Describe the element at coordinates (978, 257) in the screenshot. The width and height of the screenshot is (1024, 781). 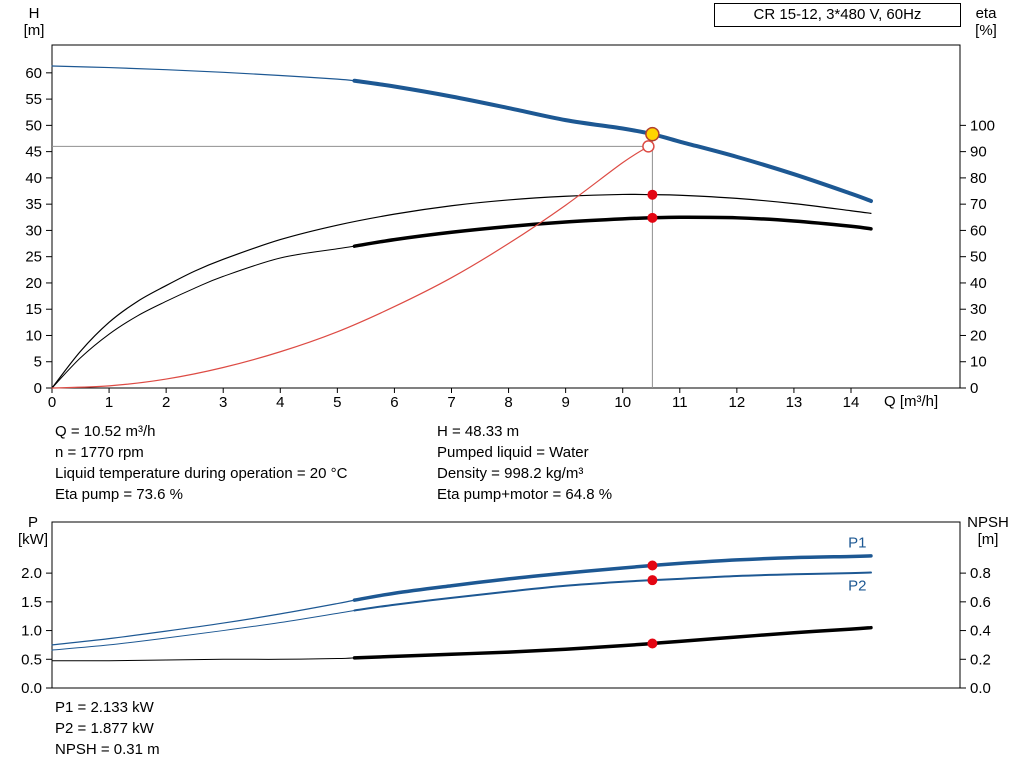
I see `right-tick-label: 50` at that location.